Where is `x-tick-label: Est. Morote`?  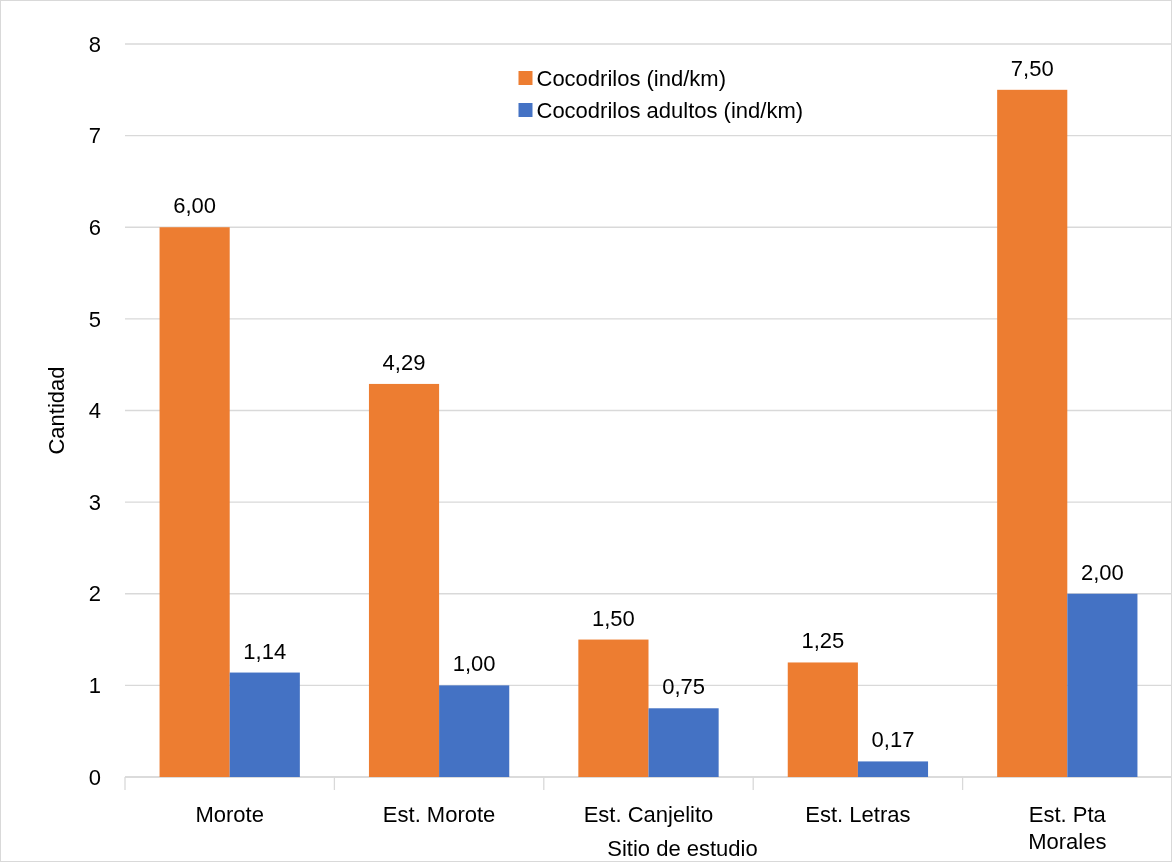
x-tick-label: Est. Morote is located at coordinates (439, 814).